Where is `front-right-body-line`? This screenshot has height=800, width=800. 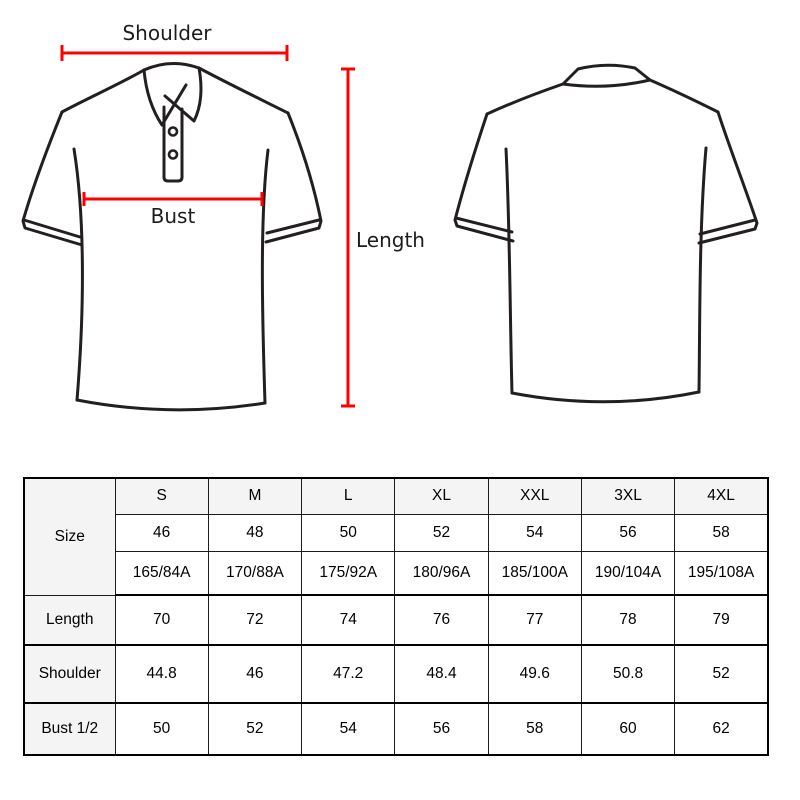
front-right-body-line is located at coordinates (265, 276).